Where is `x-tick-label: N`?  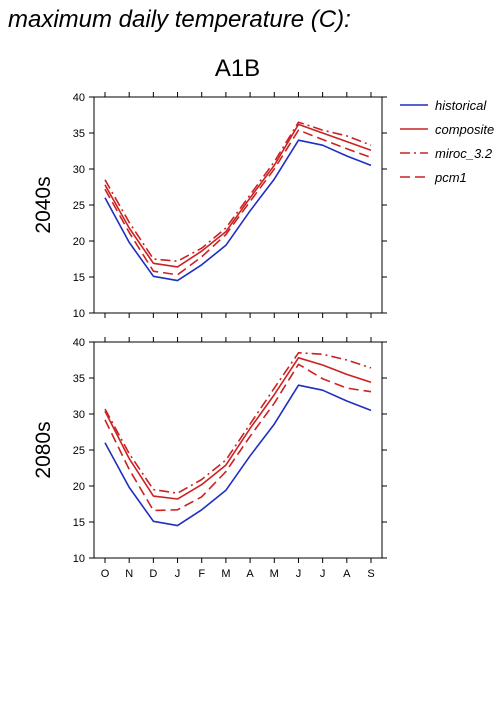
x-tick-label: N is located at coordinates (129, 574).